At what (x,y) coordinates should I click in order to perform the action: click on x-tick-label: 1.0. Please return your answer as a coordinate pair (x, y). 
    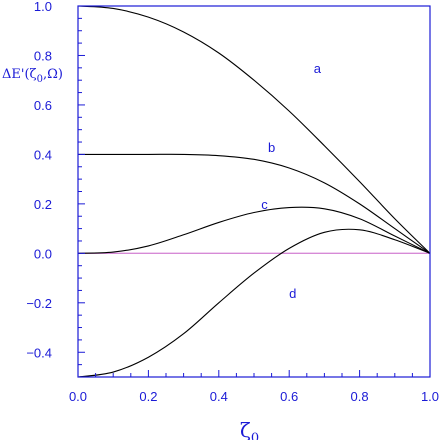
    Looking at the image, I should click on (430, 396).